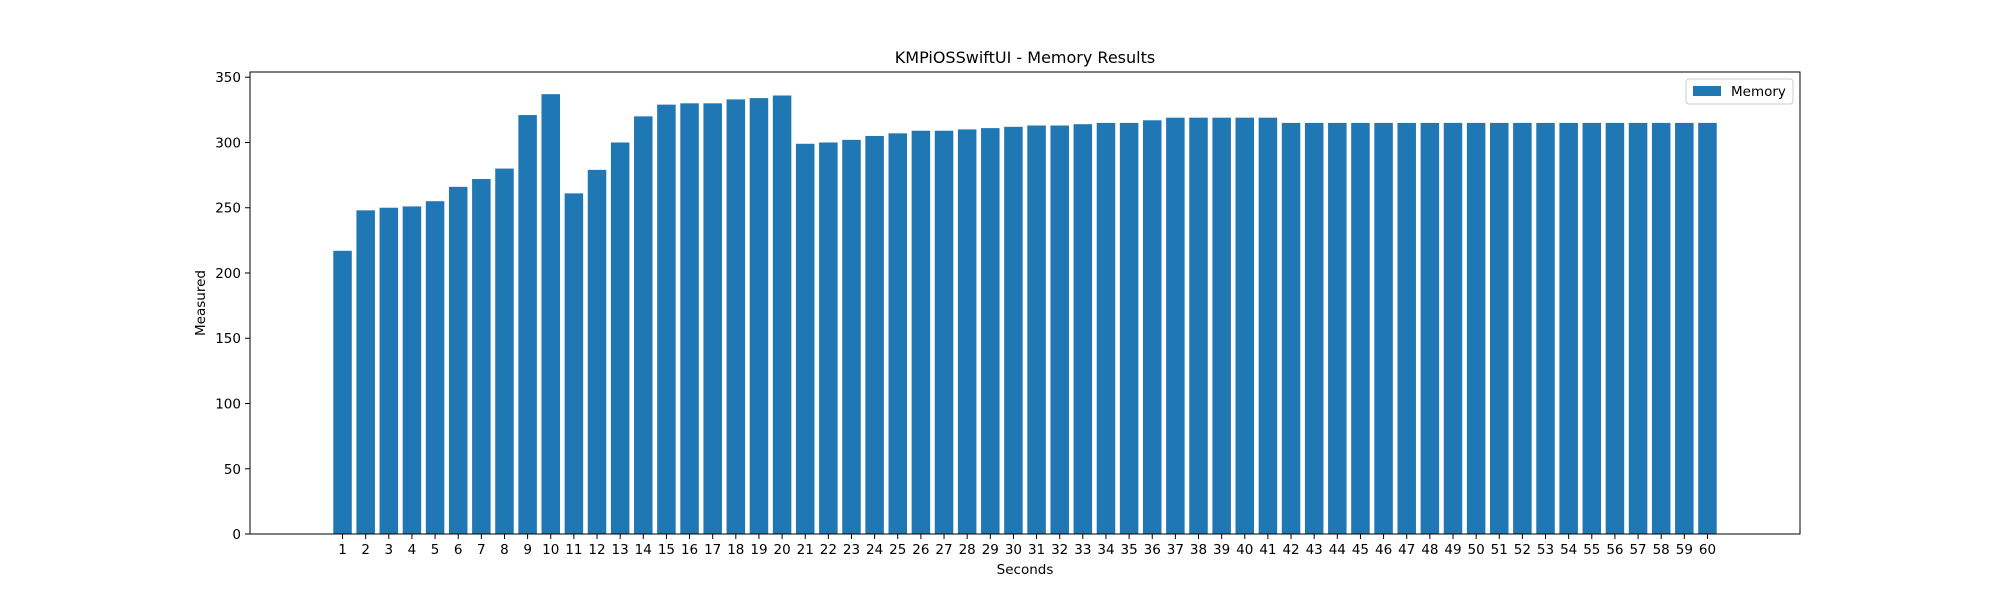  Describe the element at coordinates (1591, 550) in the screenshot. I see `x-tick-label: 55` at that location.